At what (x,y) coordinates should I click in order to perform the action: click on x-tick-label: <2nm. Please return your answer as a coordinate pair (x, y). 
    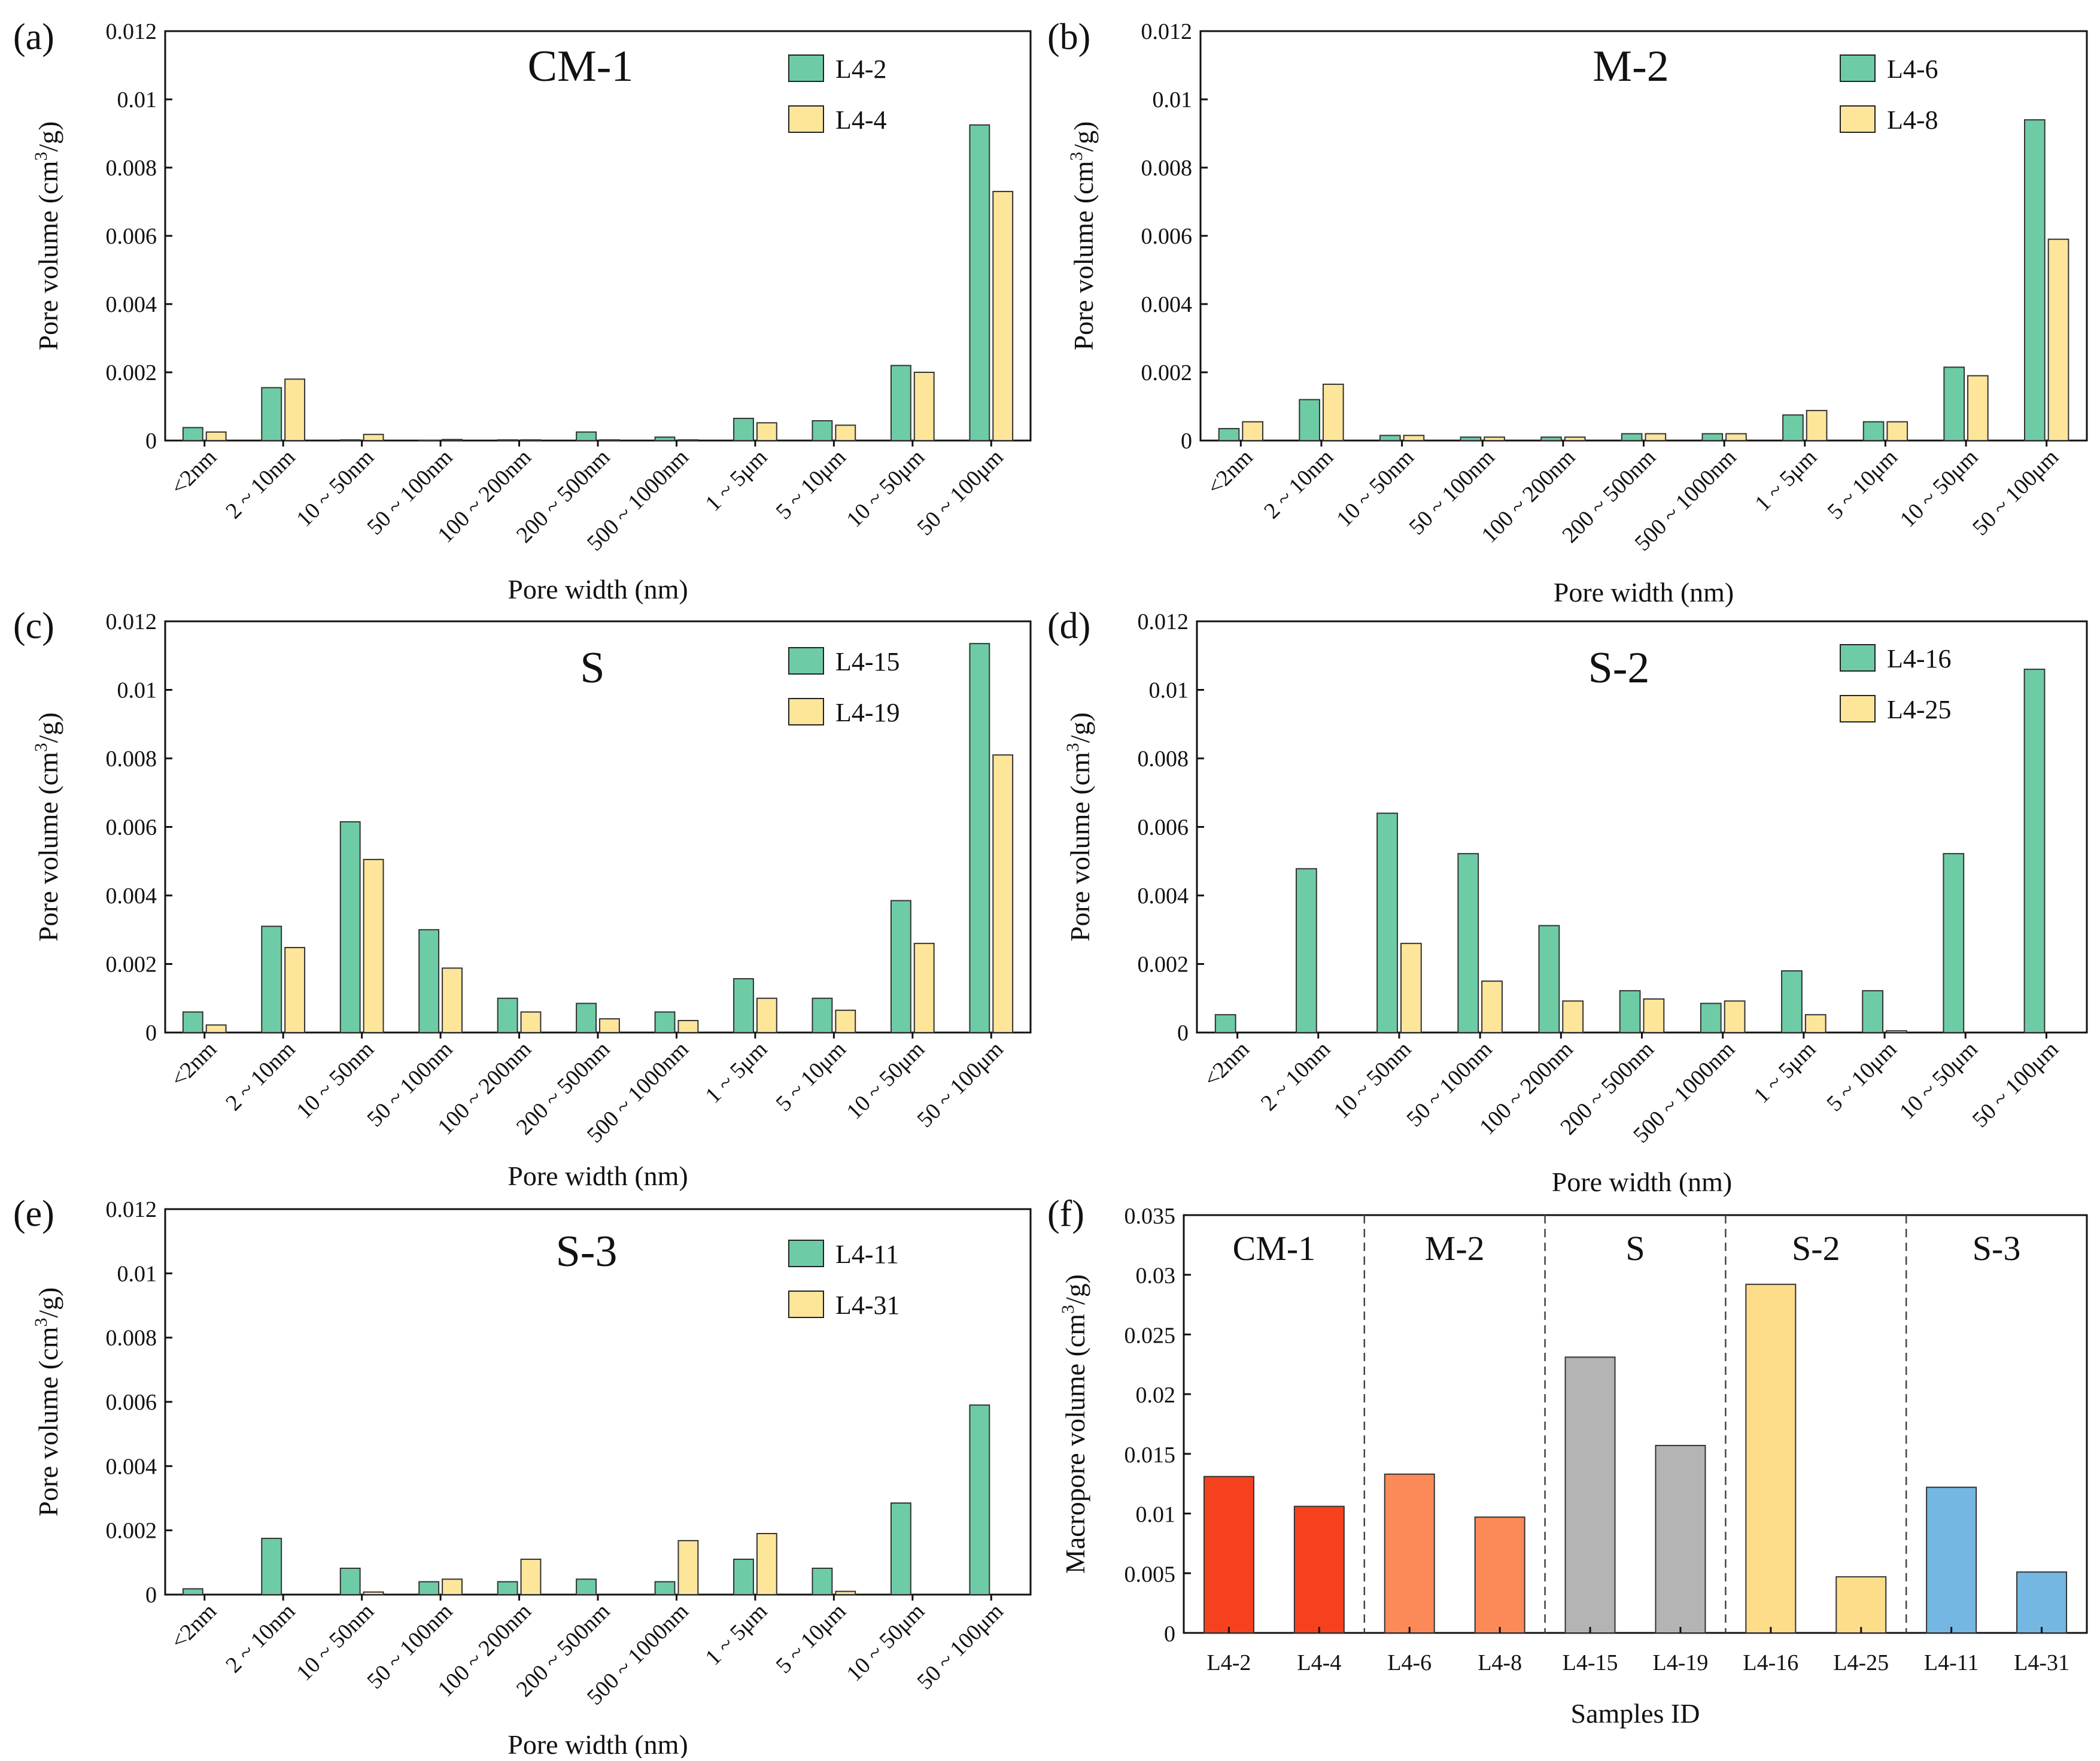
    Looking at the image, I should click on (1230, 473).